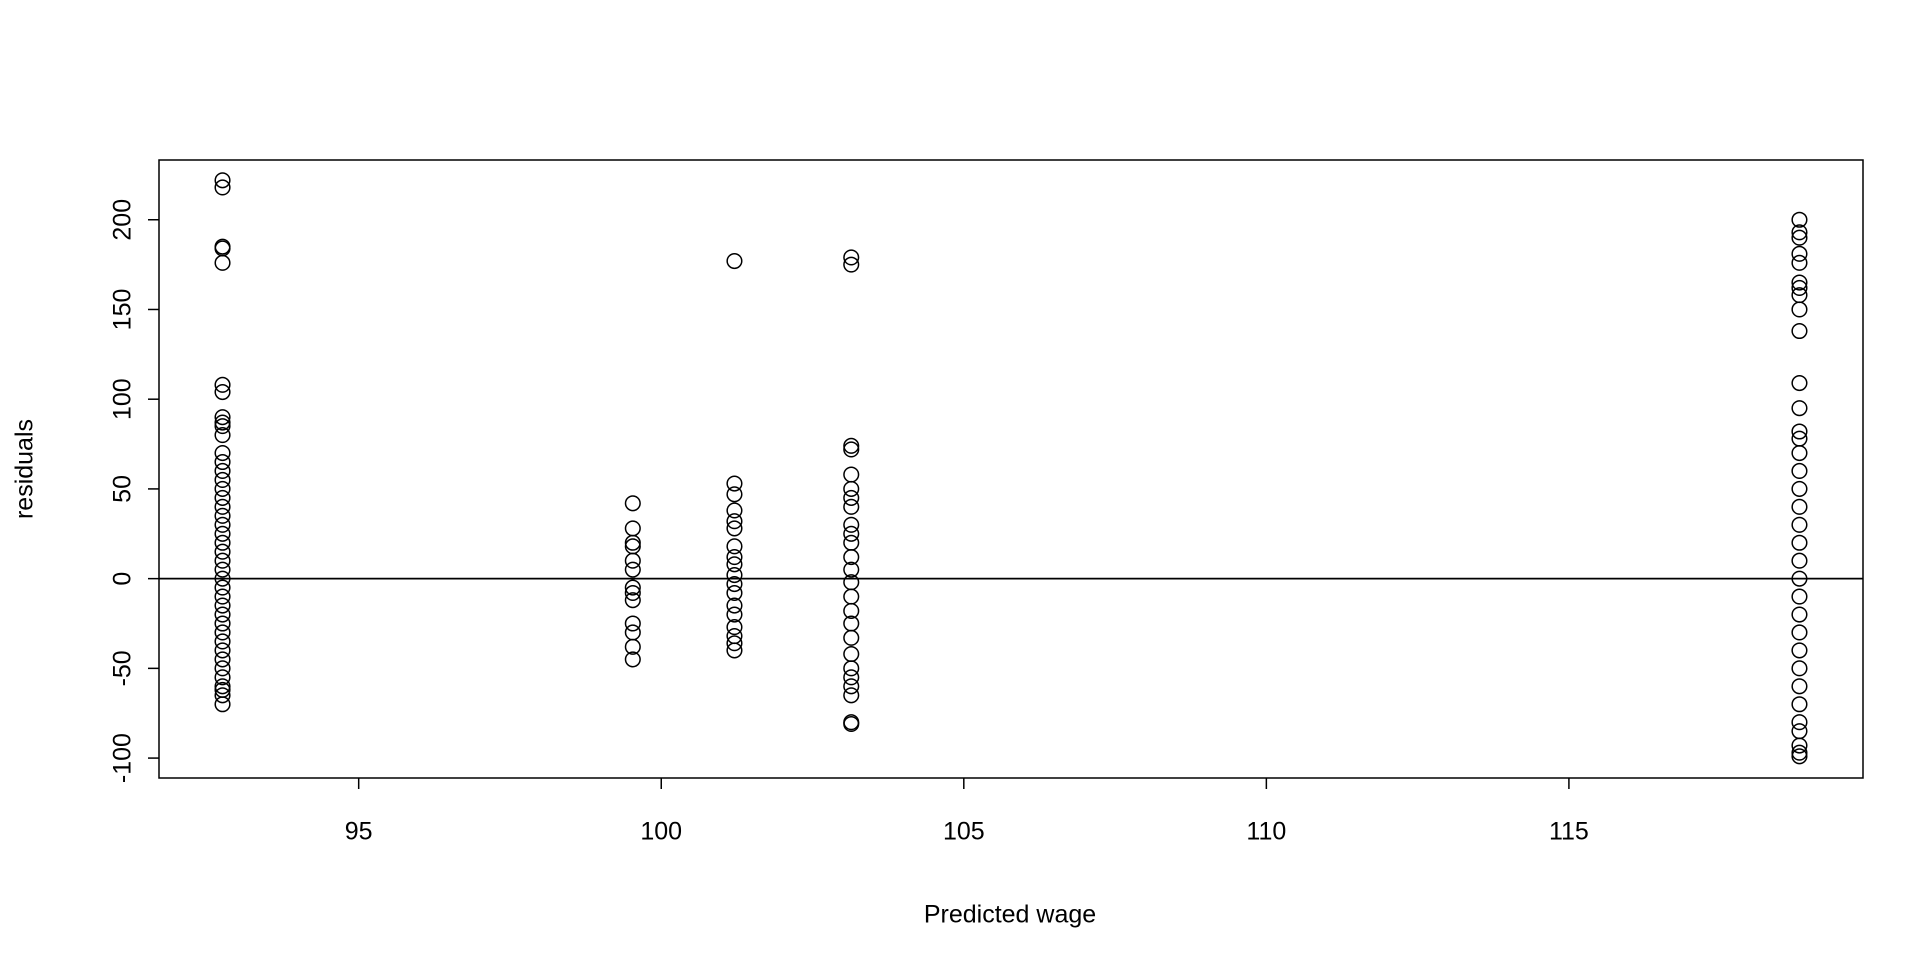 The image size is (1920, 960). I want to click on y-tick-label: 150, so click(123, 310).